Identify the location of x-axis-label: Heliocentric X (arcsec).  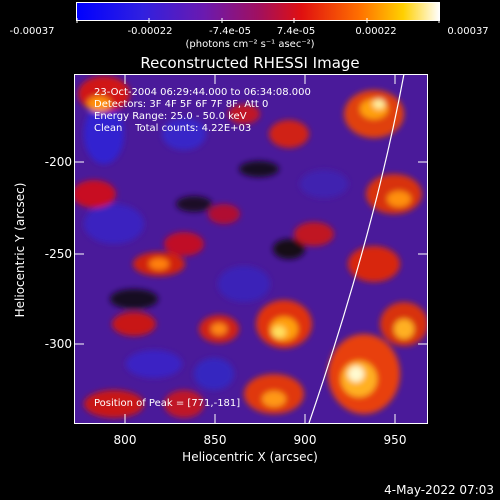
(250, 457).